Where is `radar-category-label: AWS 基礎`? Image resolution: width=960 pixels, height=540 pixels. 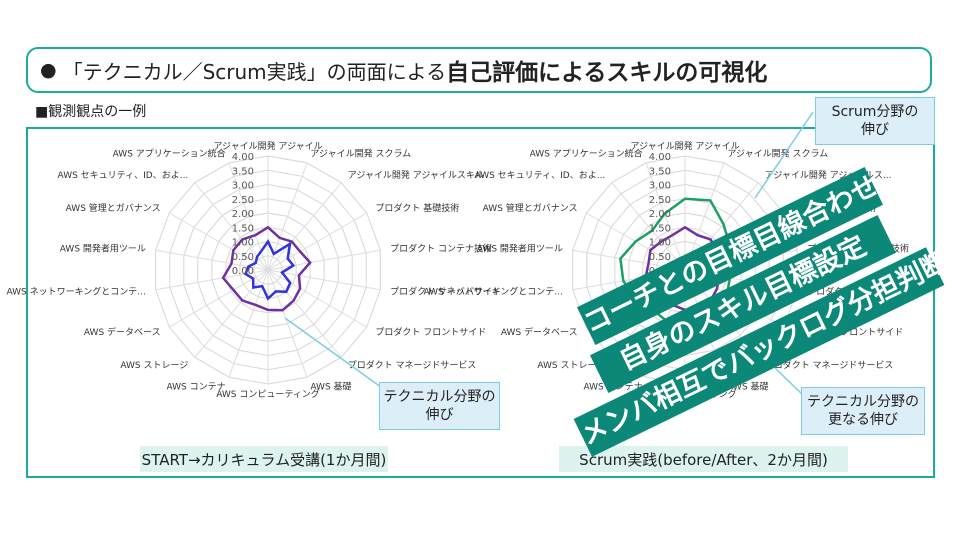 radar-category-label: AWS 基礎 is located at coordinates (330, 387).